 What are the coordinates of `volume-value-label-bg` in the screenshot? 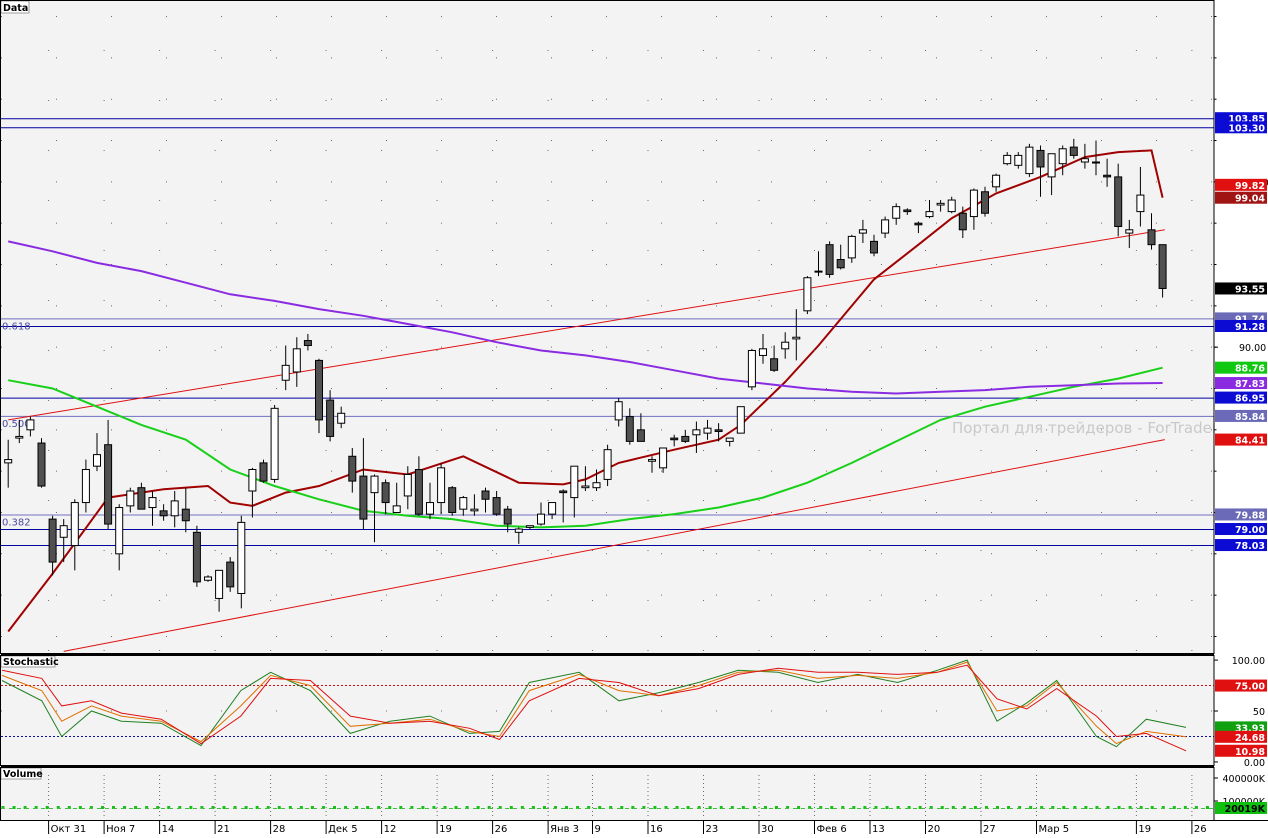 It's located at (1241, 808).